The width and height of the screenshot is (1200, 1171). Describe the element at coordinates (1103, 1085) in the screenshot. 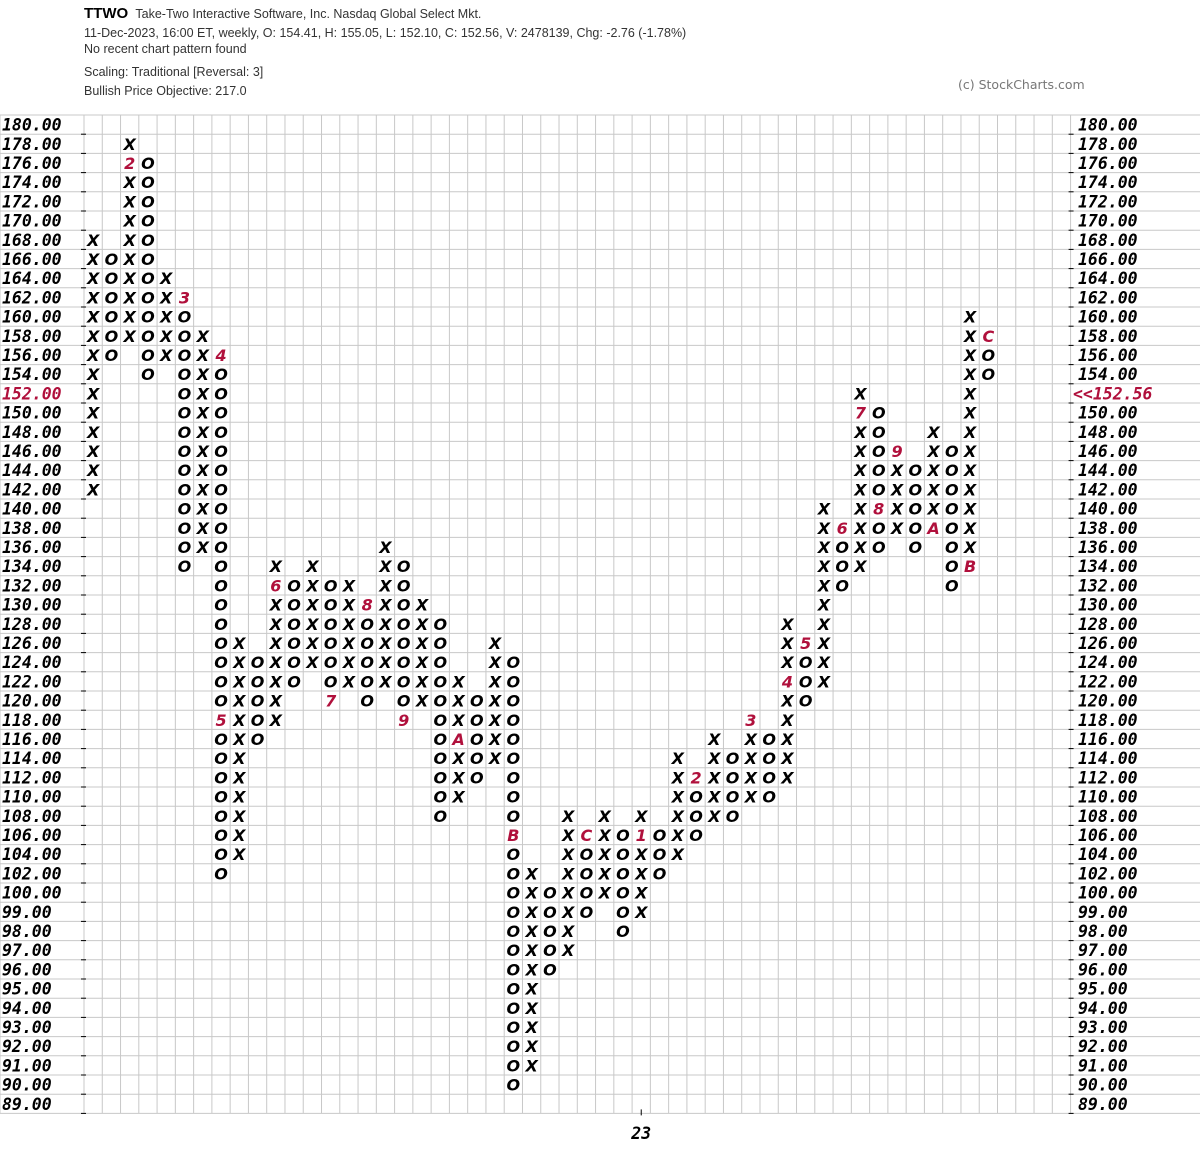

I see `y-tick-label-right: 90.00` at that location.